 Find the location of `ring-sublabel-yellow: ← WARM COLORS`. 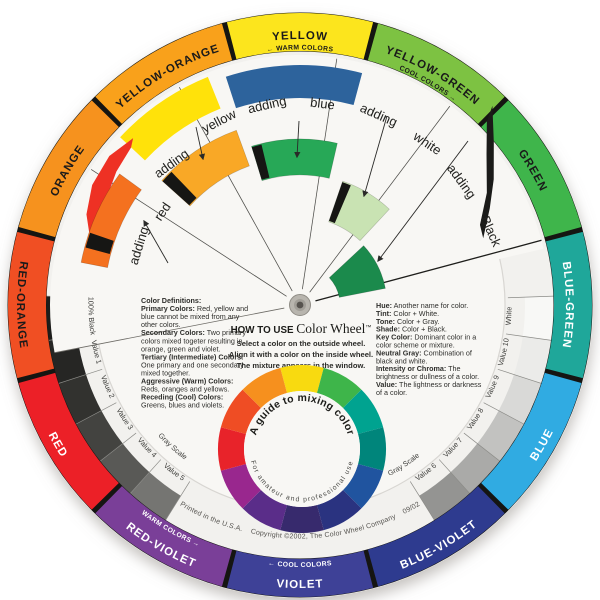

ring-sublabel-yellow: ← WARM COLORS is located at coordinates (299, 48).